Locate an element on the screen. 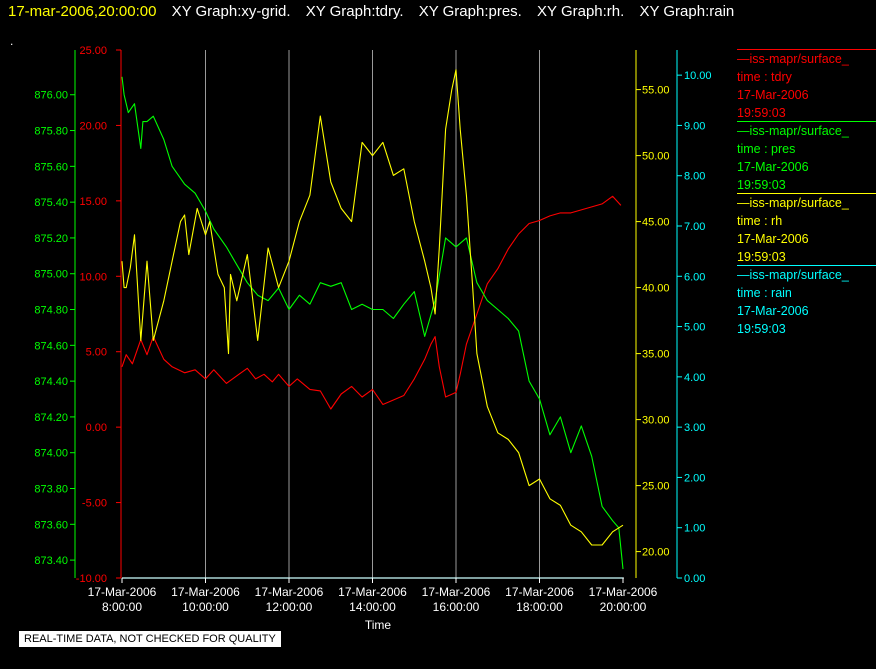 This screenshot has height=669, width=876. legend-tdry-name: —iss-mapr/surface_ is located at coordinates (793, 59).